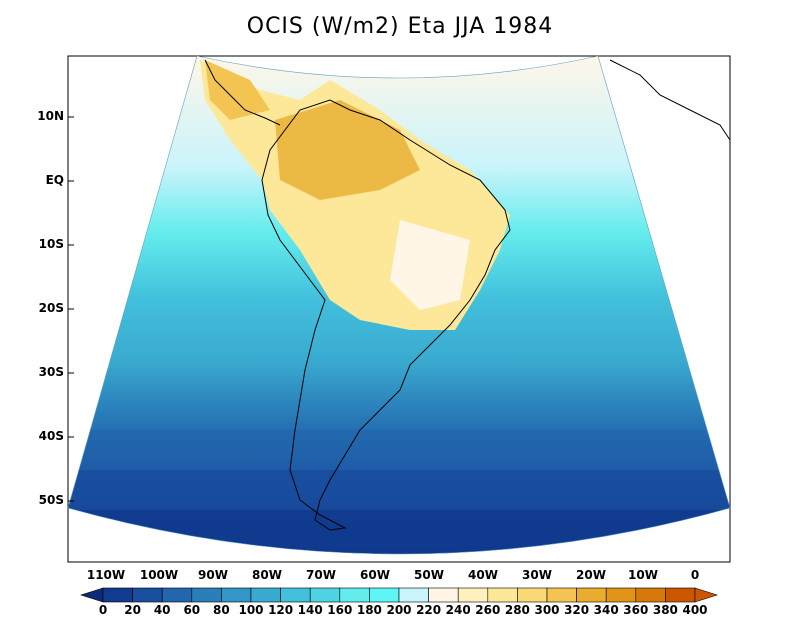 This screenshot has width=800, height=618. What do you see at coordinates (159, 575) in the screenshot?
I see `lon-label-100w: 100W` at bounding box center [159, 575].